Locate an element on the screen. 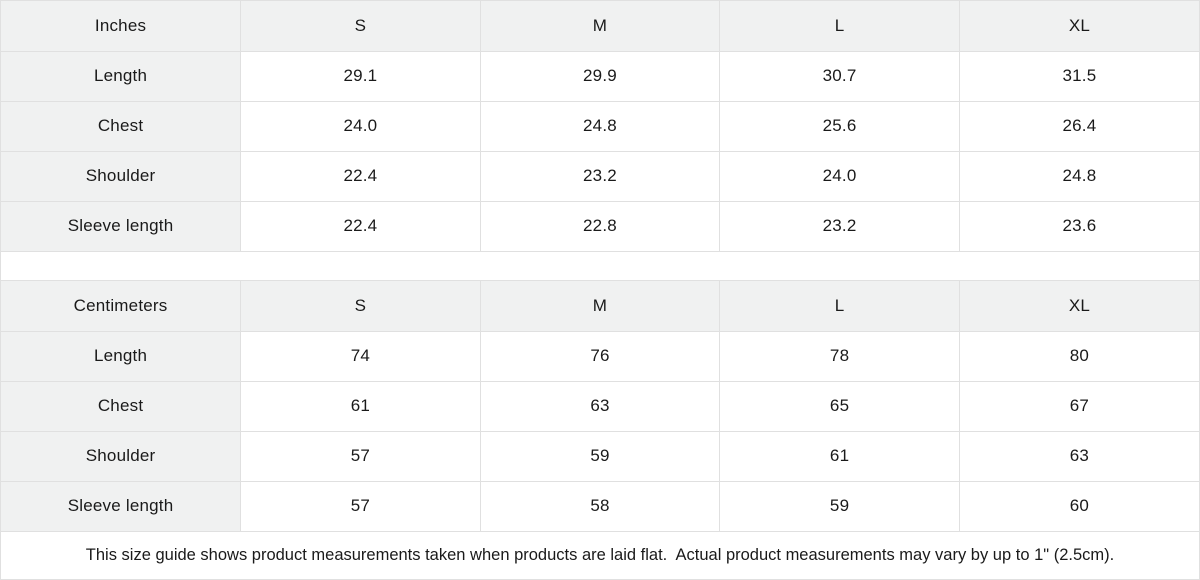 Image resolution: width=1200 pixels, height=580 pixels. unit-header-cell: Centimeters is located at coordinates (121, 306).